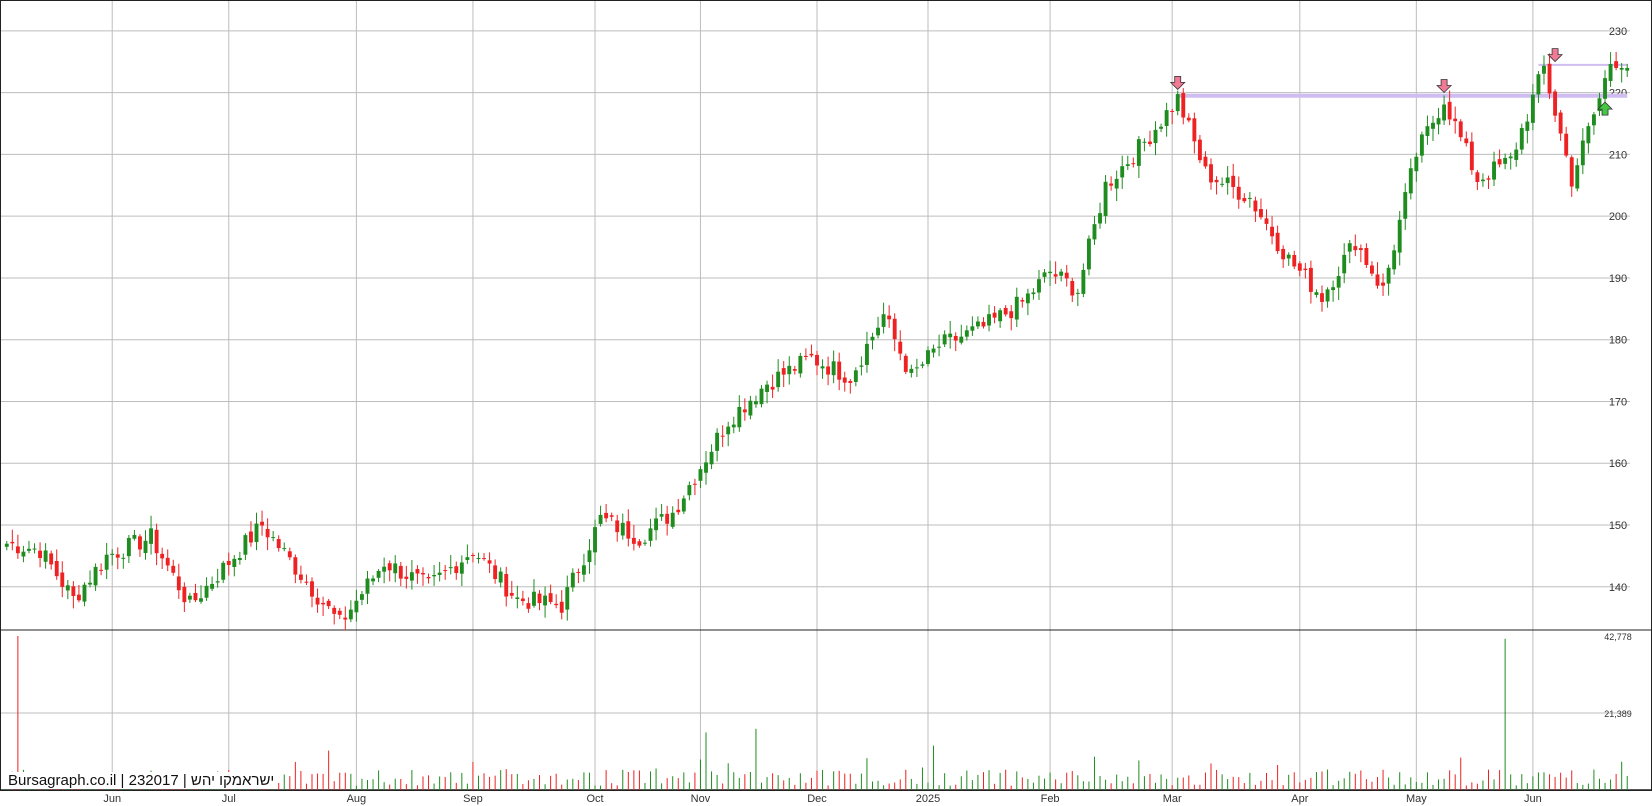 This screenshot has width=1652, height=806. I want to click on volume-tick-label: 21,389, so click(1618, 714).